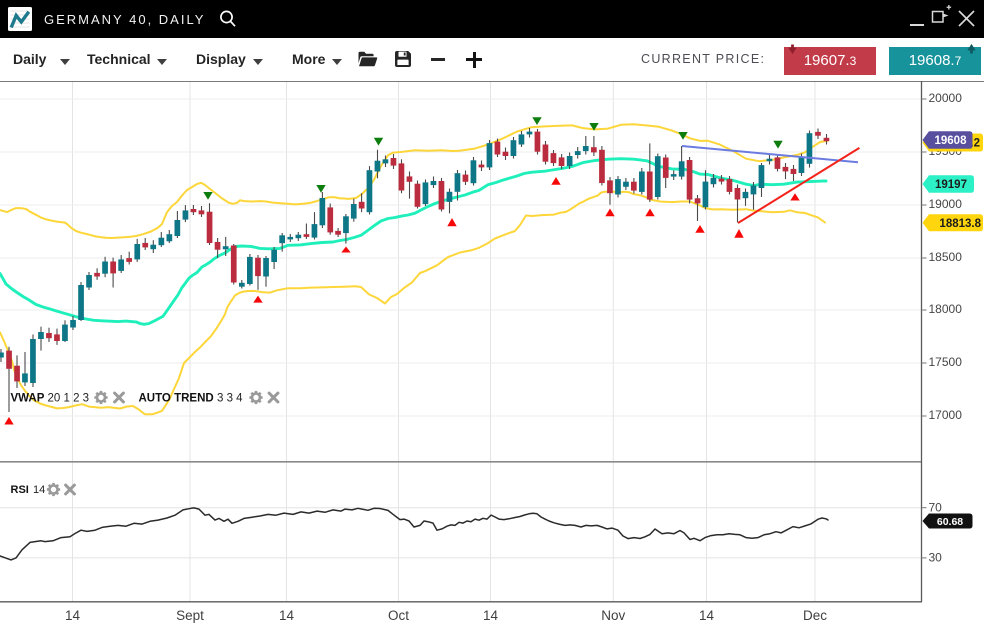 This screenshot has height=632, width=984. I want to click on svg-text: AUTO TREND, so click(176, 399).